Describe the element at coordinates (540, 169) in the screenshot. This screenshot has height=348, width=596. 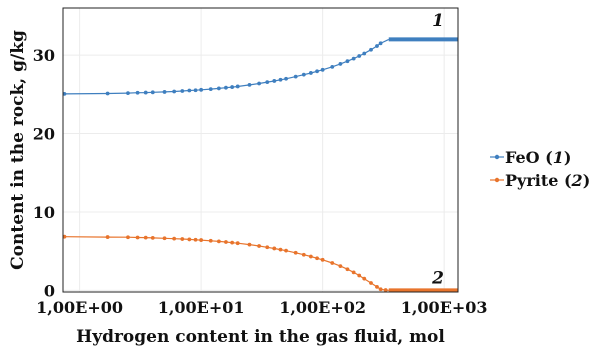
I see `legend: FeO (1)Pyrite (2)` at that location.